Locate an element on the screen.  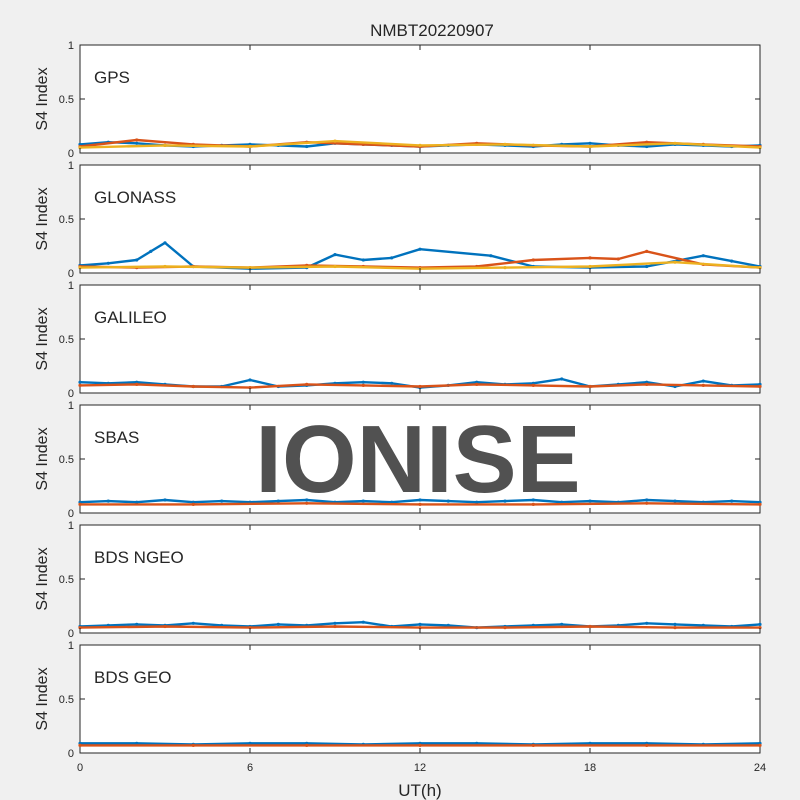
x-axis-label: UT(h) is located at coordinates (419, 790).